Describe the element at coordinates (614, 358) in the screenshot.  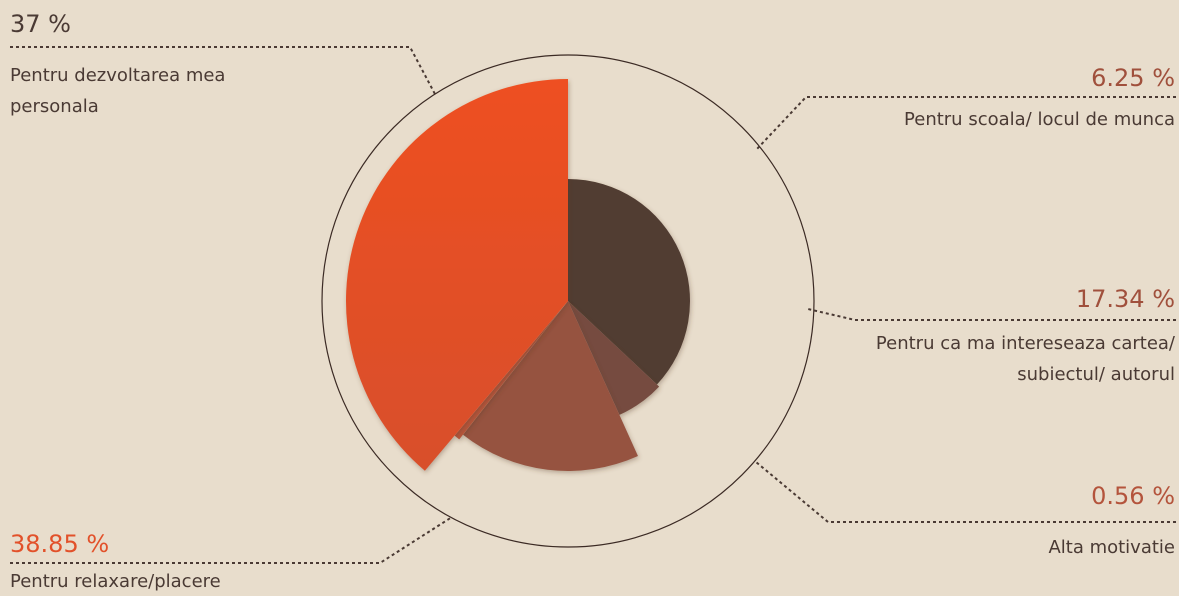
I see `pie-slice-school` at that location.